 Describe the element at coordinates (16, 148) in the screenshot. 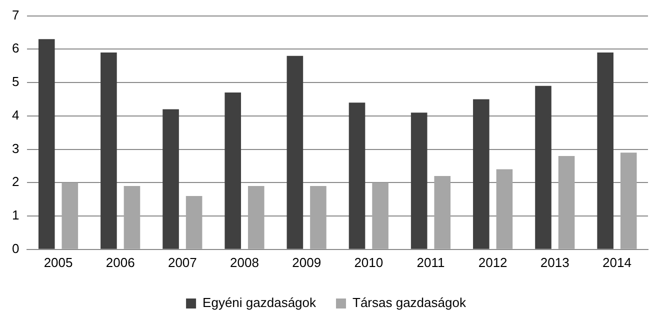

I see `y-tick-label: 3` at that location.